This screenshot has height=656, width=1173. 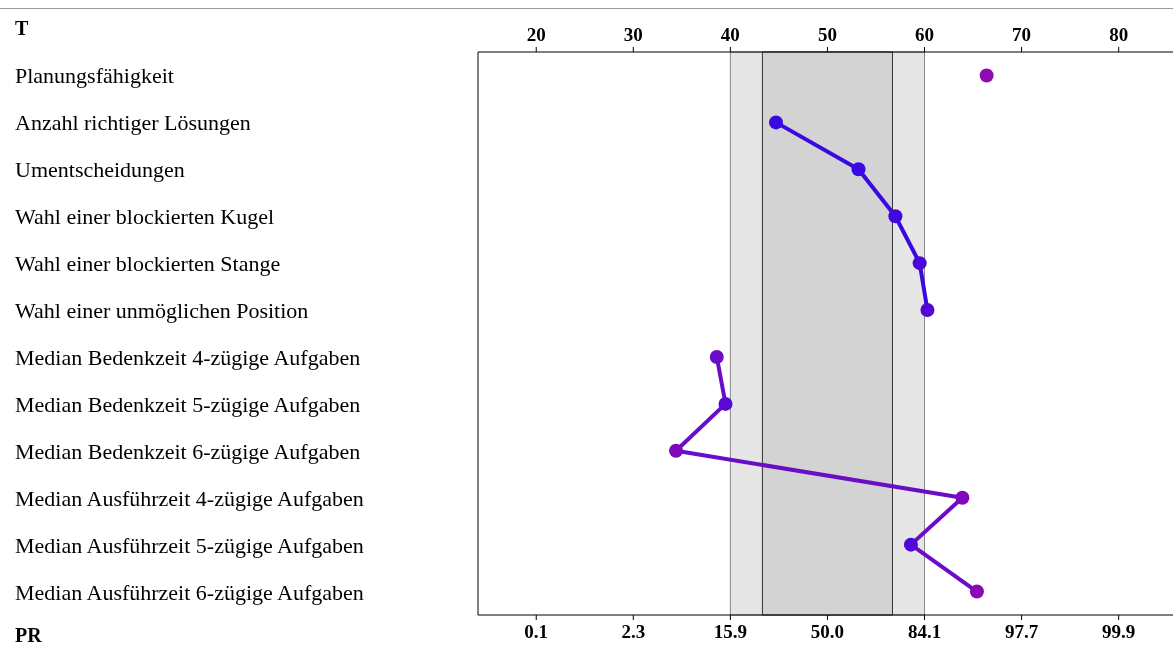 What do you see at coordinates (633, 631) in the screenshot?
I see `text: 2.3` at bounding box center [633, 631].